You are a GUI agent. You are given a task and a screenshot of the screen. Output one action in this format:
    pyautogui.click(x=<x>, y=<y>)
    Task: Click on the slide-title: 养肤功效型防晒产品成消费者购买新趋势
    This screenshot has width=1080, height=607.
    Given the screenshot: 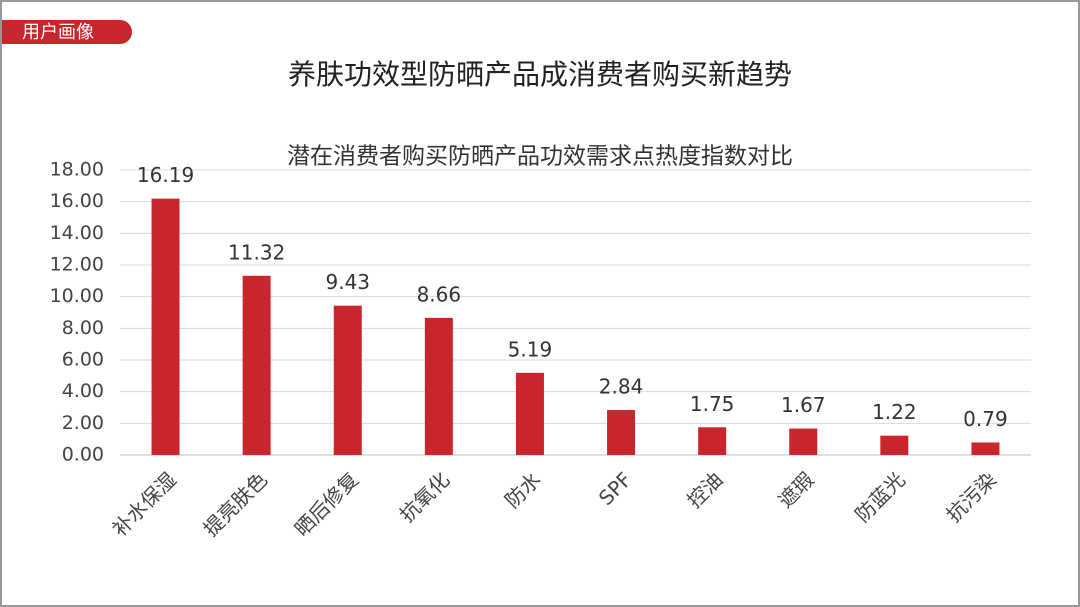 What is the action you would take?
    pyautogui.click(x=540, y=74)
    